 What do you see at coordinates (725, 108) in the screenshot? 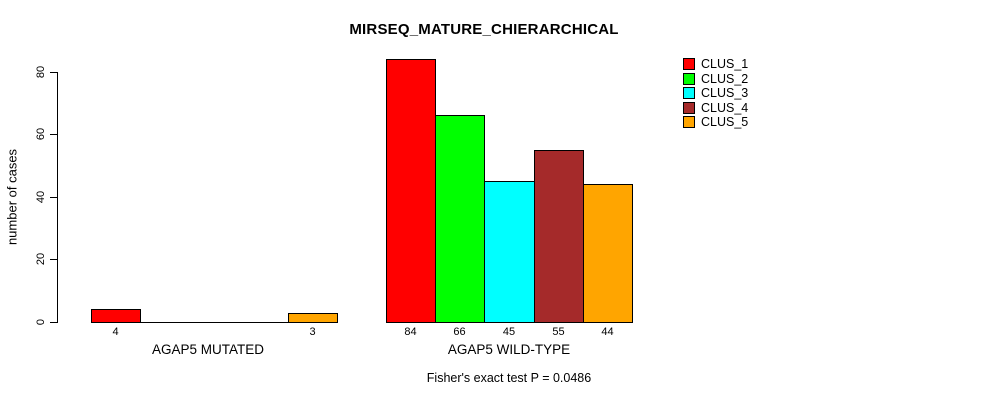
I see `legend-item-label: CLUS_4` at bounding box center [725, 108].